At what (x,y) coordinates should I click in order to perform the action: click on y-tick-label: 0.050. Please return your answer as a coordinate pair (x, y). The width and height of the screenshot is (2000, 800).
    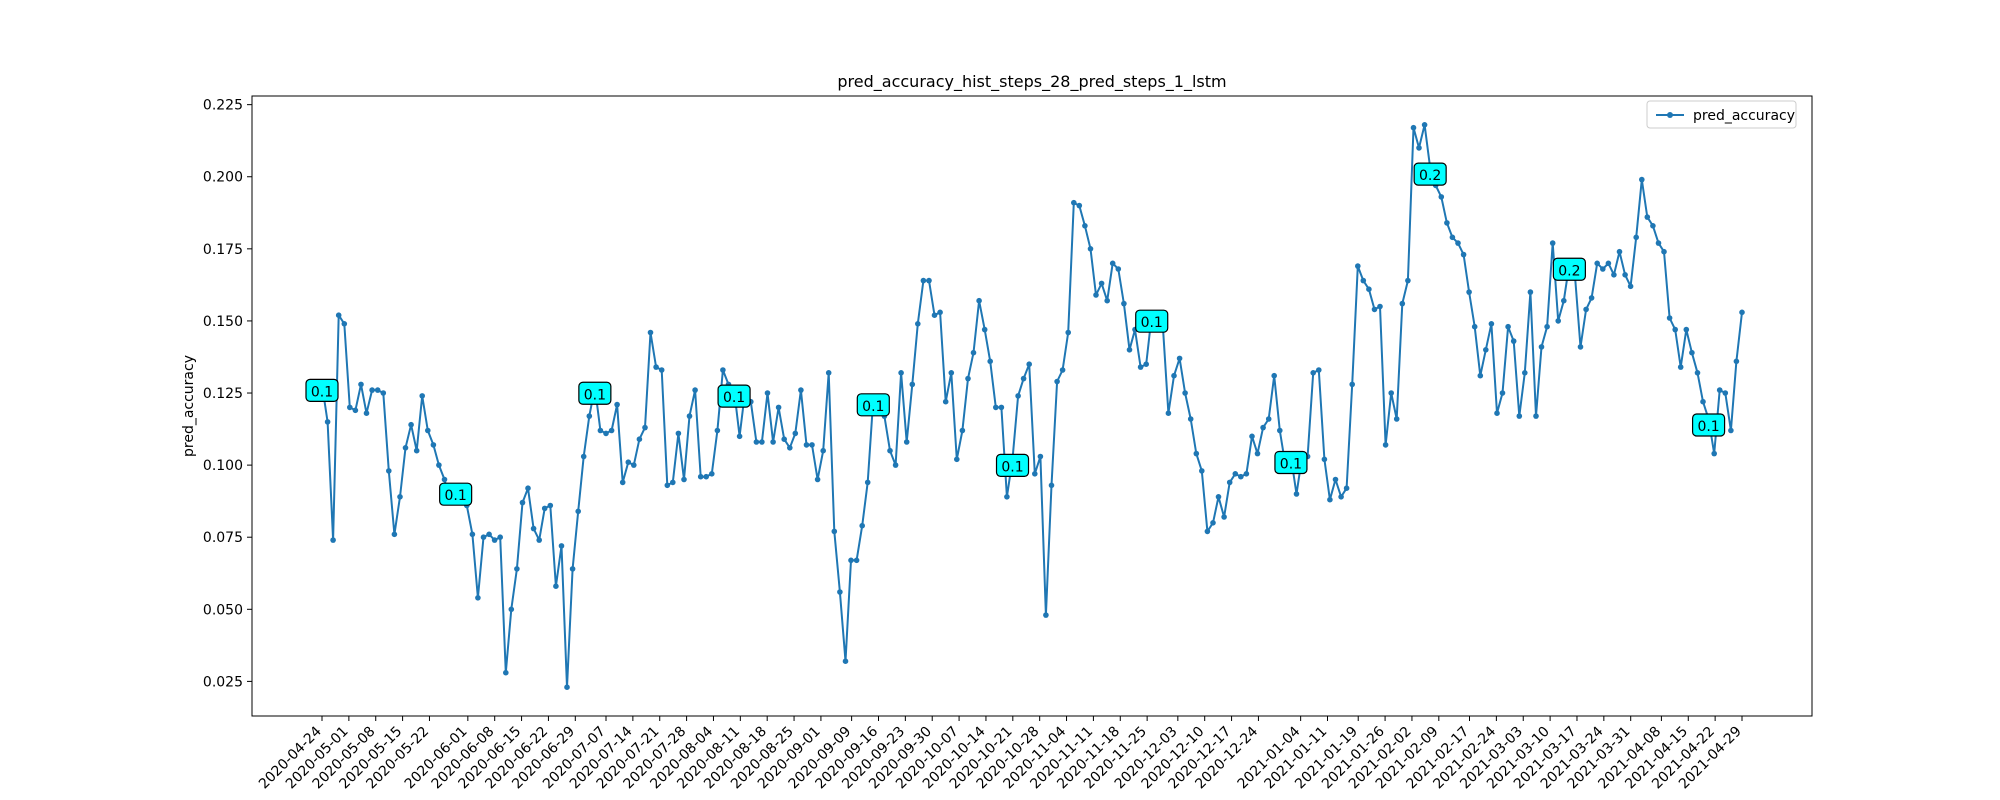
    Looking at the image, I should click on (223, 610).